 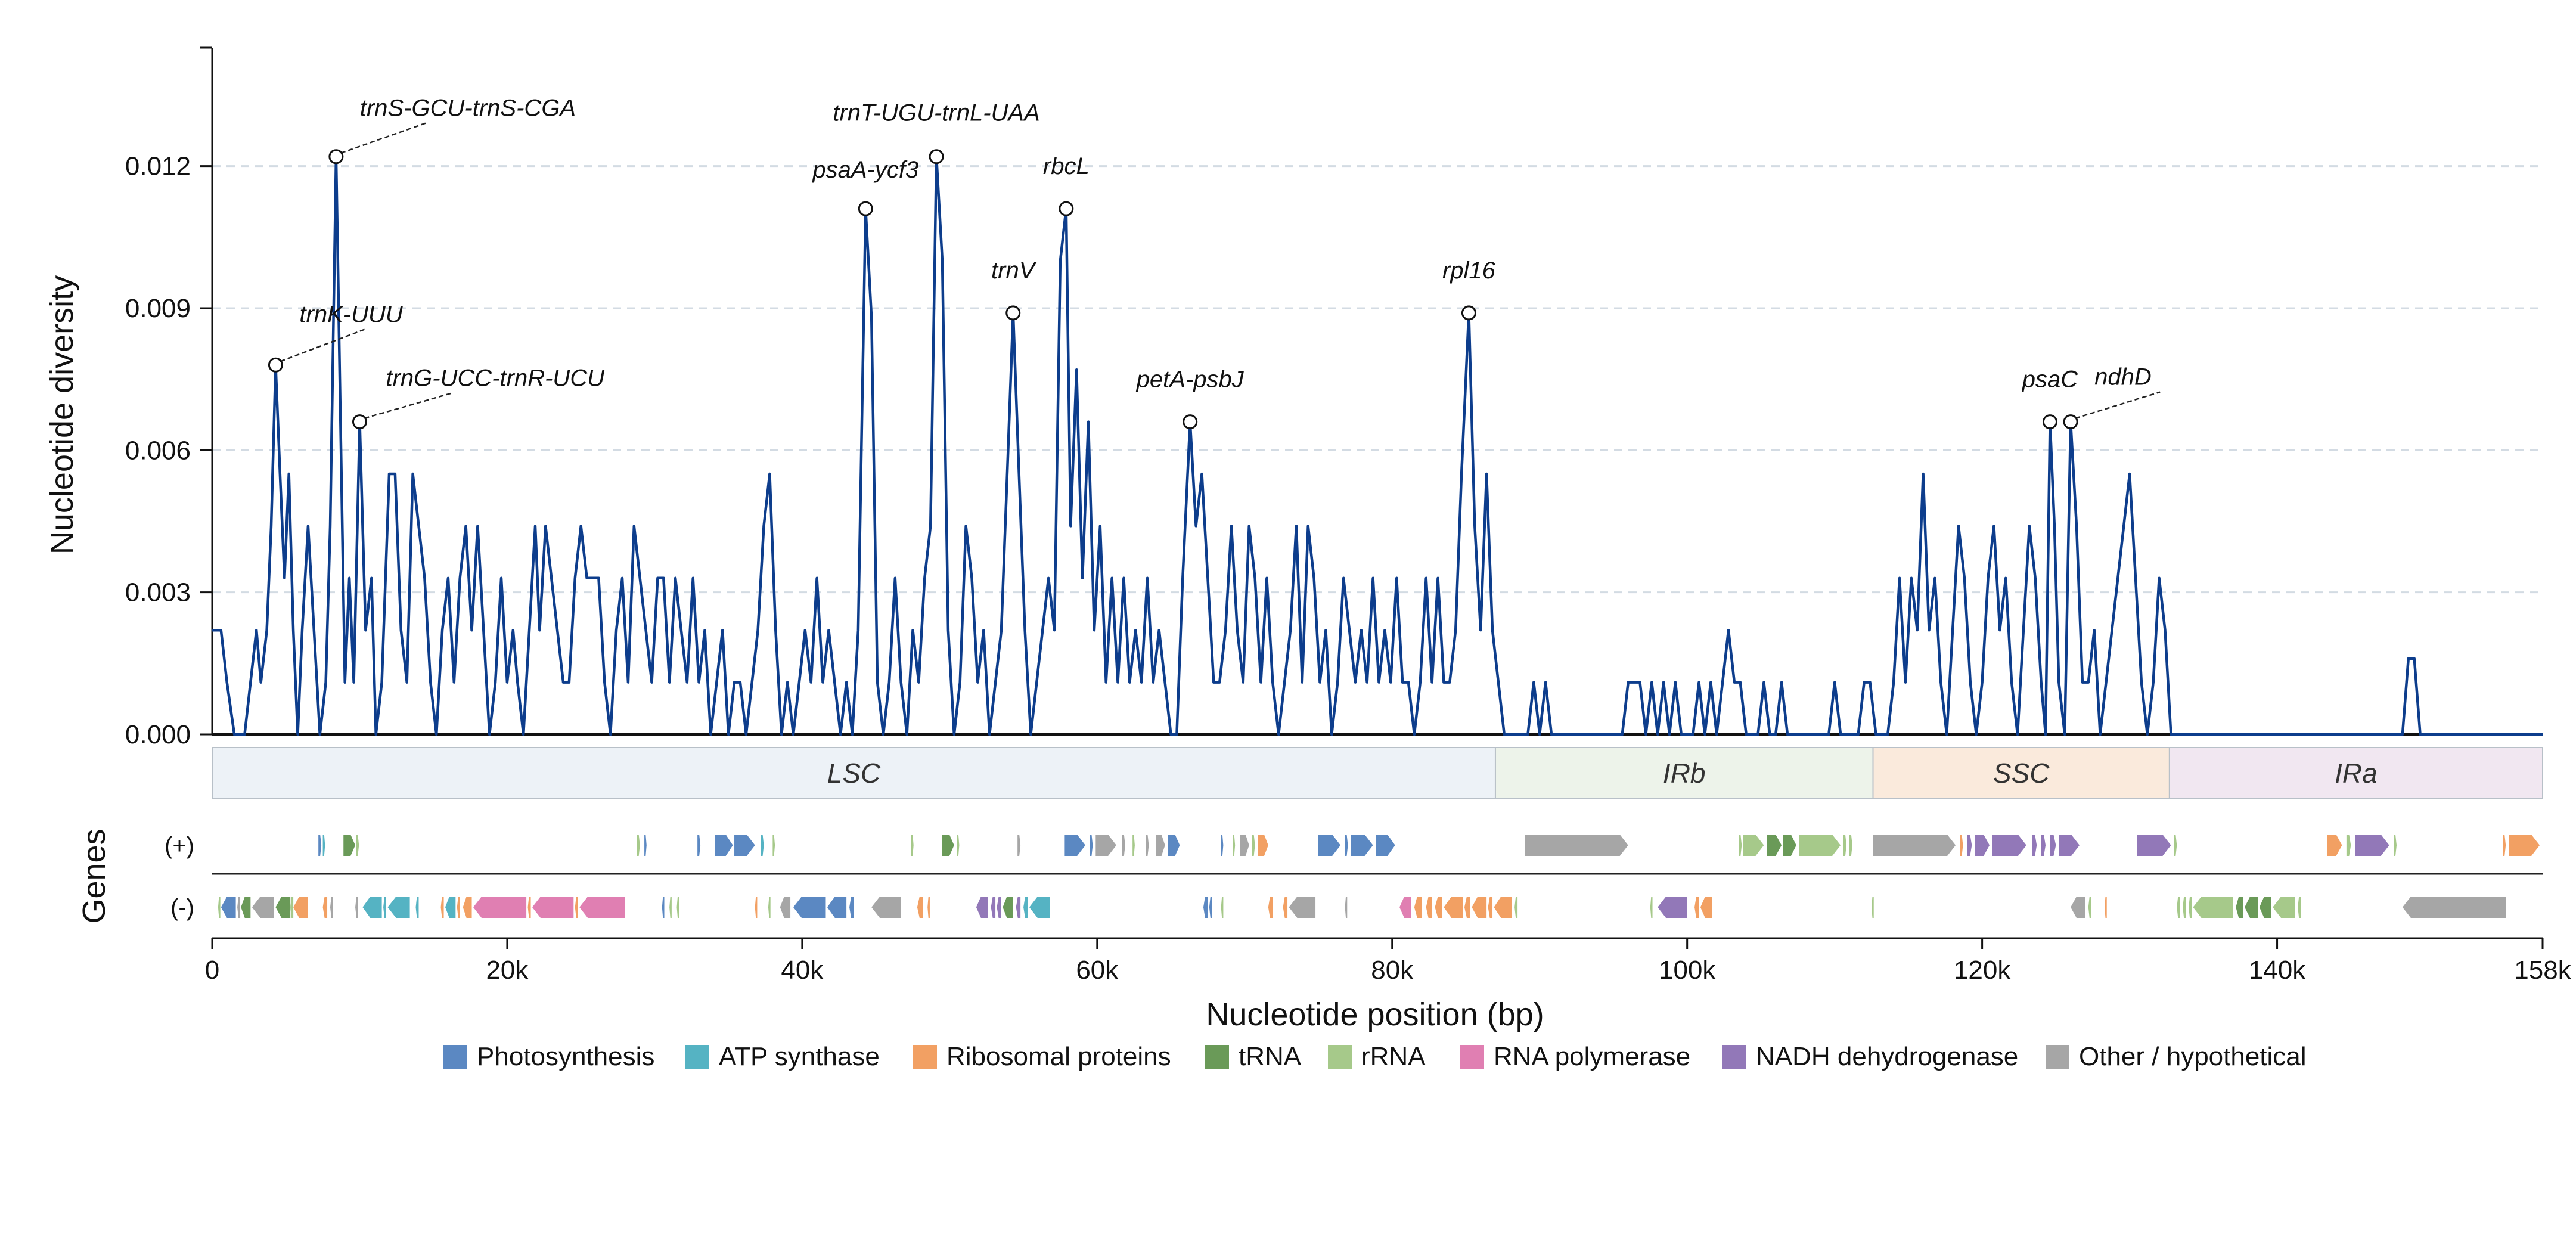 I want to click on x-tick-label: 80k, so click(x=1393, y=970).